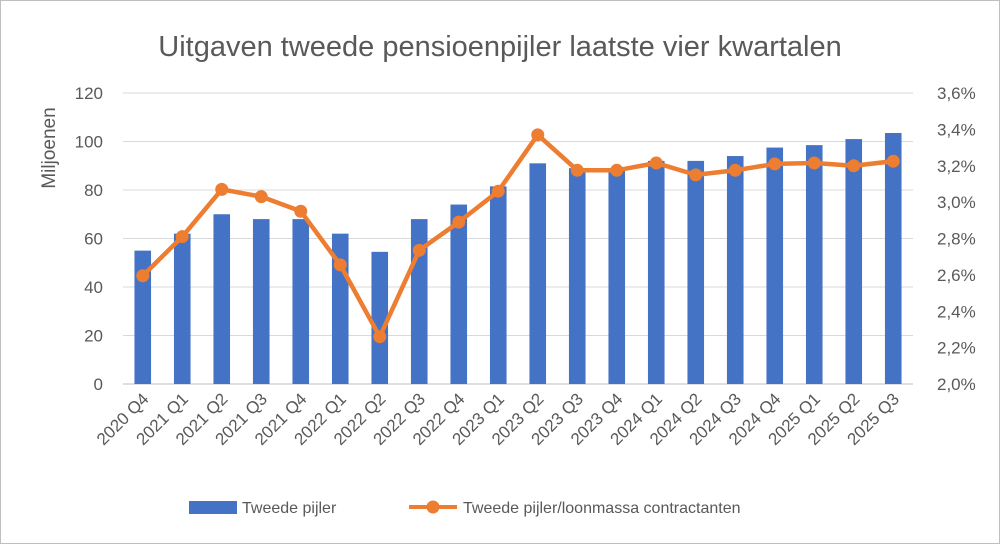 This screenshot has width=1000, height=544. I want to click on right-tick-label: 3,0%, so click(956, 202).